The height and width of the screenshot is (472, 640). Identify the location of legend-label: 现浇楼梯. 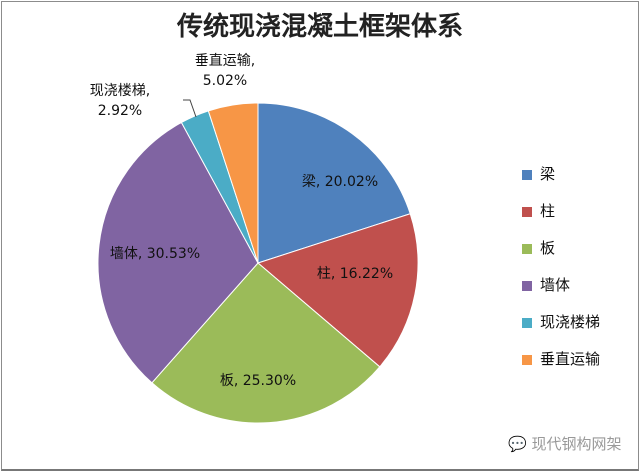
(570, 322).